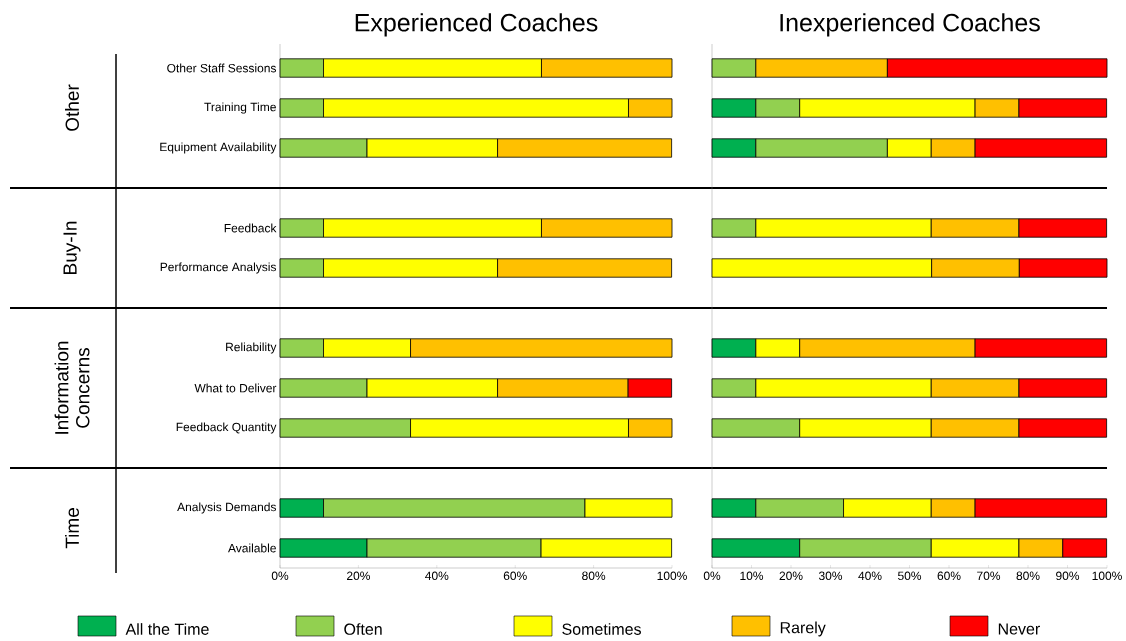 The height and width of the screenshot is (641, 1126). I want to click on y-tick-label: What to Deliver, so click(235, 388).